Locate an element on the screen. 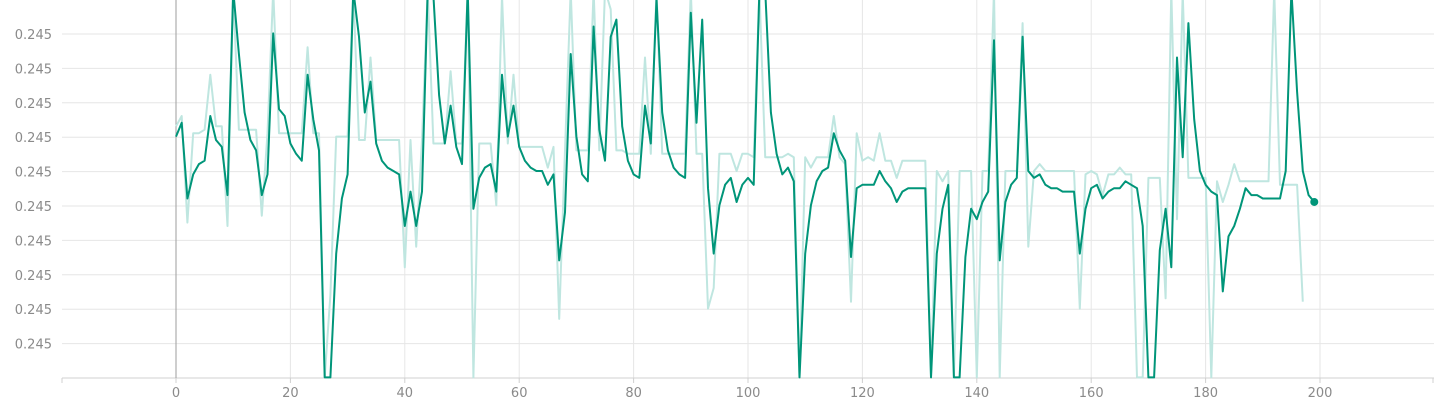  x-tick-label: 200 is located at coordinates (1320, 393).